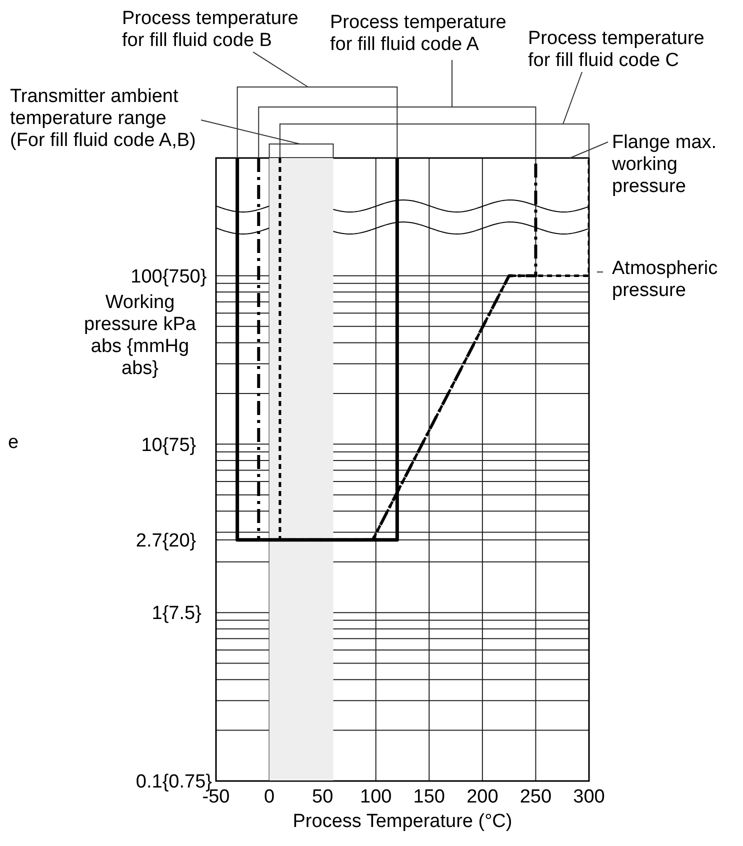 Image resolution: width=743 pixels, height=846 pixels. What do you see at coordinates (146, 277) in the screenshot?
I see `y-tick-label: 100` at bounding box center [146, 277].